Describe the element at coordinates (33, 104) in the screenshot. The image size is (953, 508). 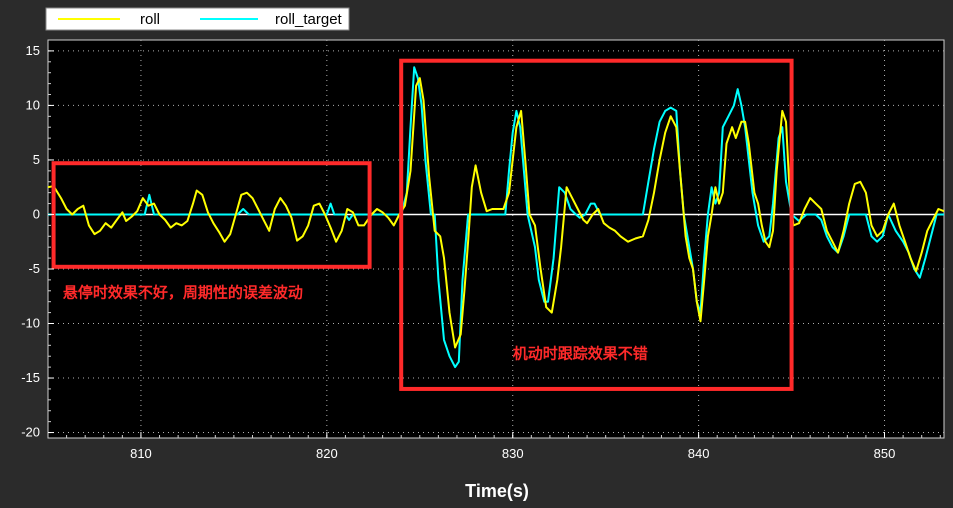
I see `y-tick-label: 10` at that location.